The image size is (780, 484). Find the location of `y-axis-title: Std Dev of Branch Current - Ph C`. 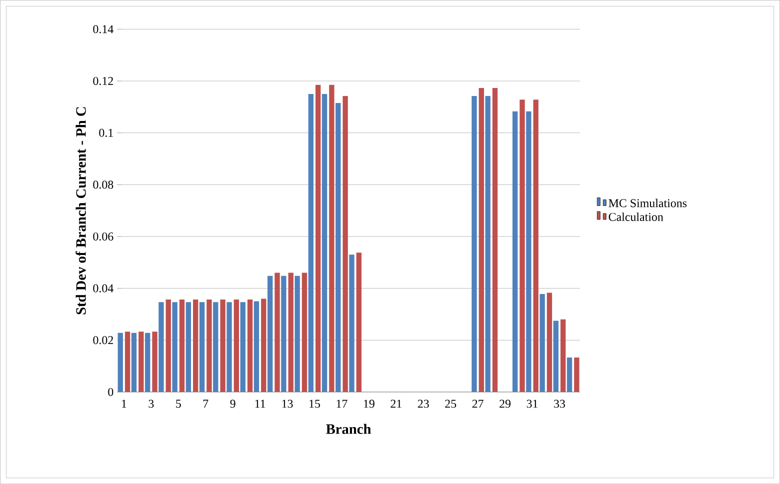

y-axis-title: Std Dev of Branch Current - Ph C is located at coordinates (81, 210).